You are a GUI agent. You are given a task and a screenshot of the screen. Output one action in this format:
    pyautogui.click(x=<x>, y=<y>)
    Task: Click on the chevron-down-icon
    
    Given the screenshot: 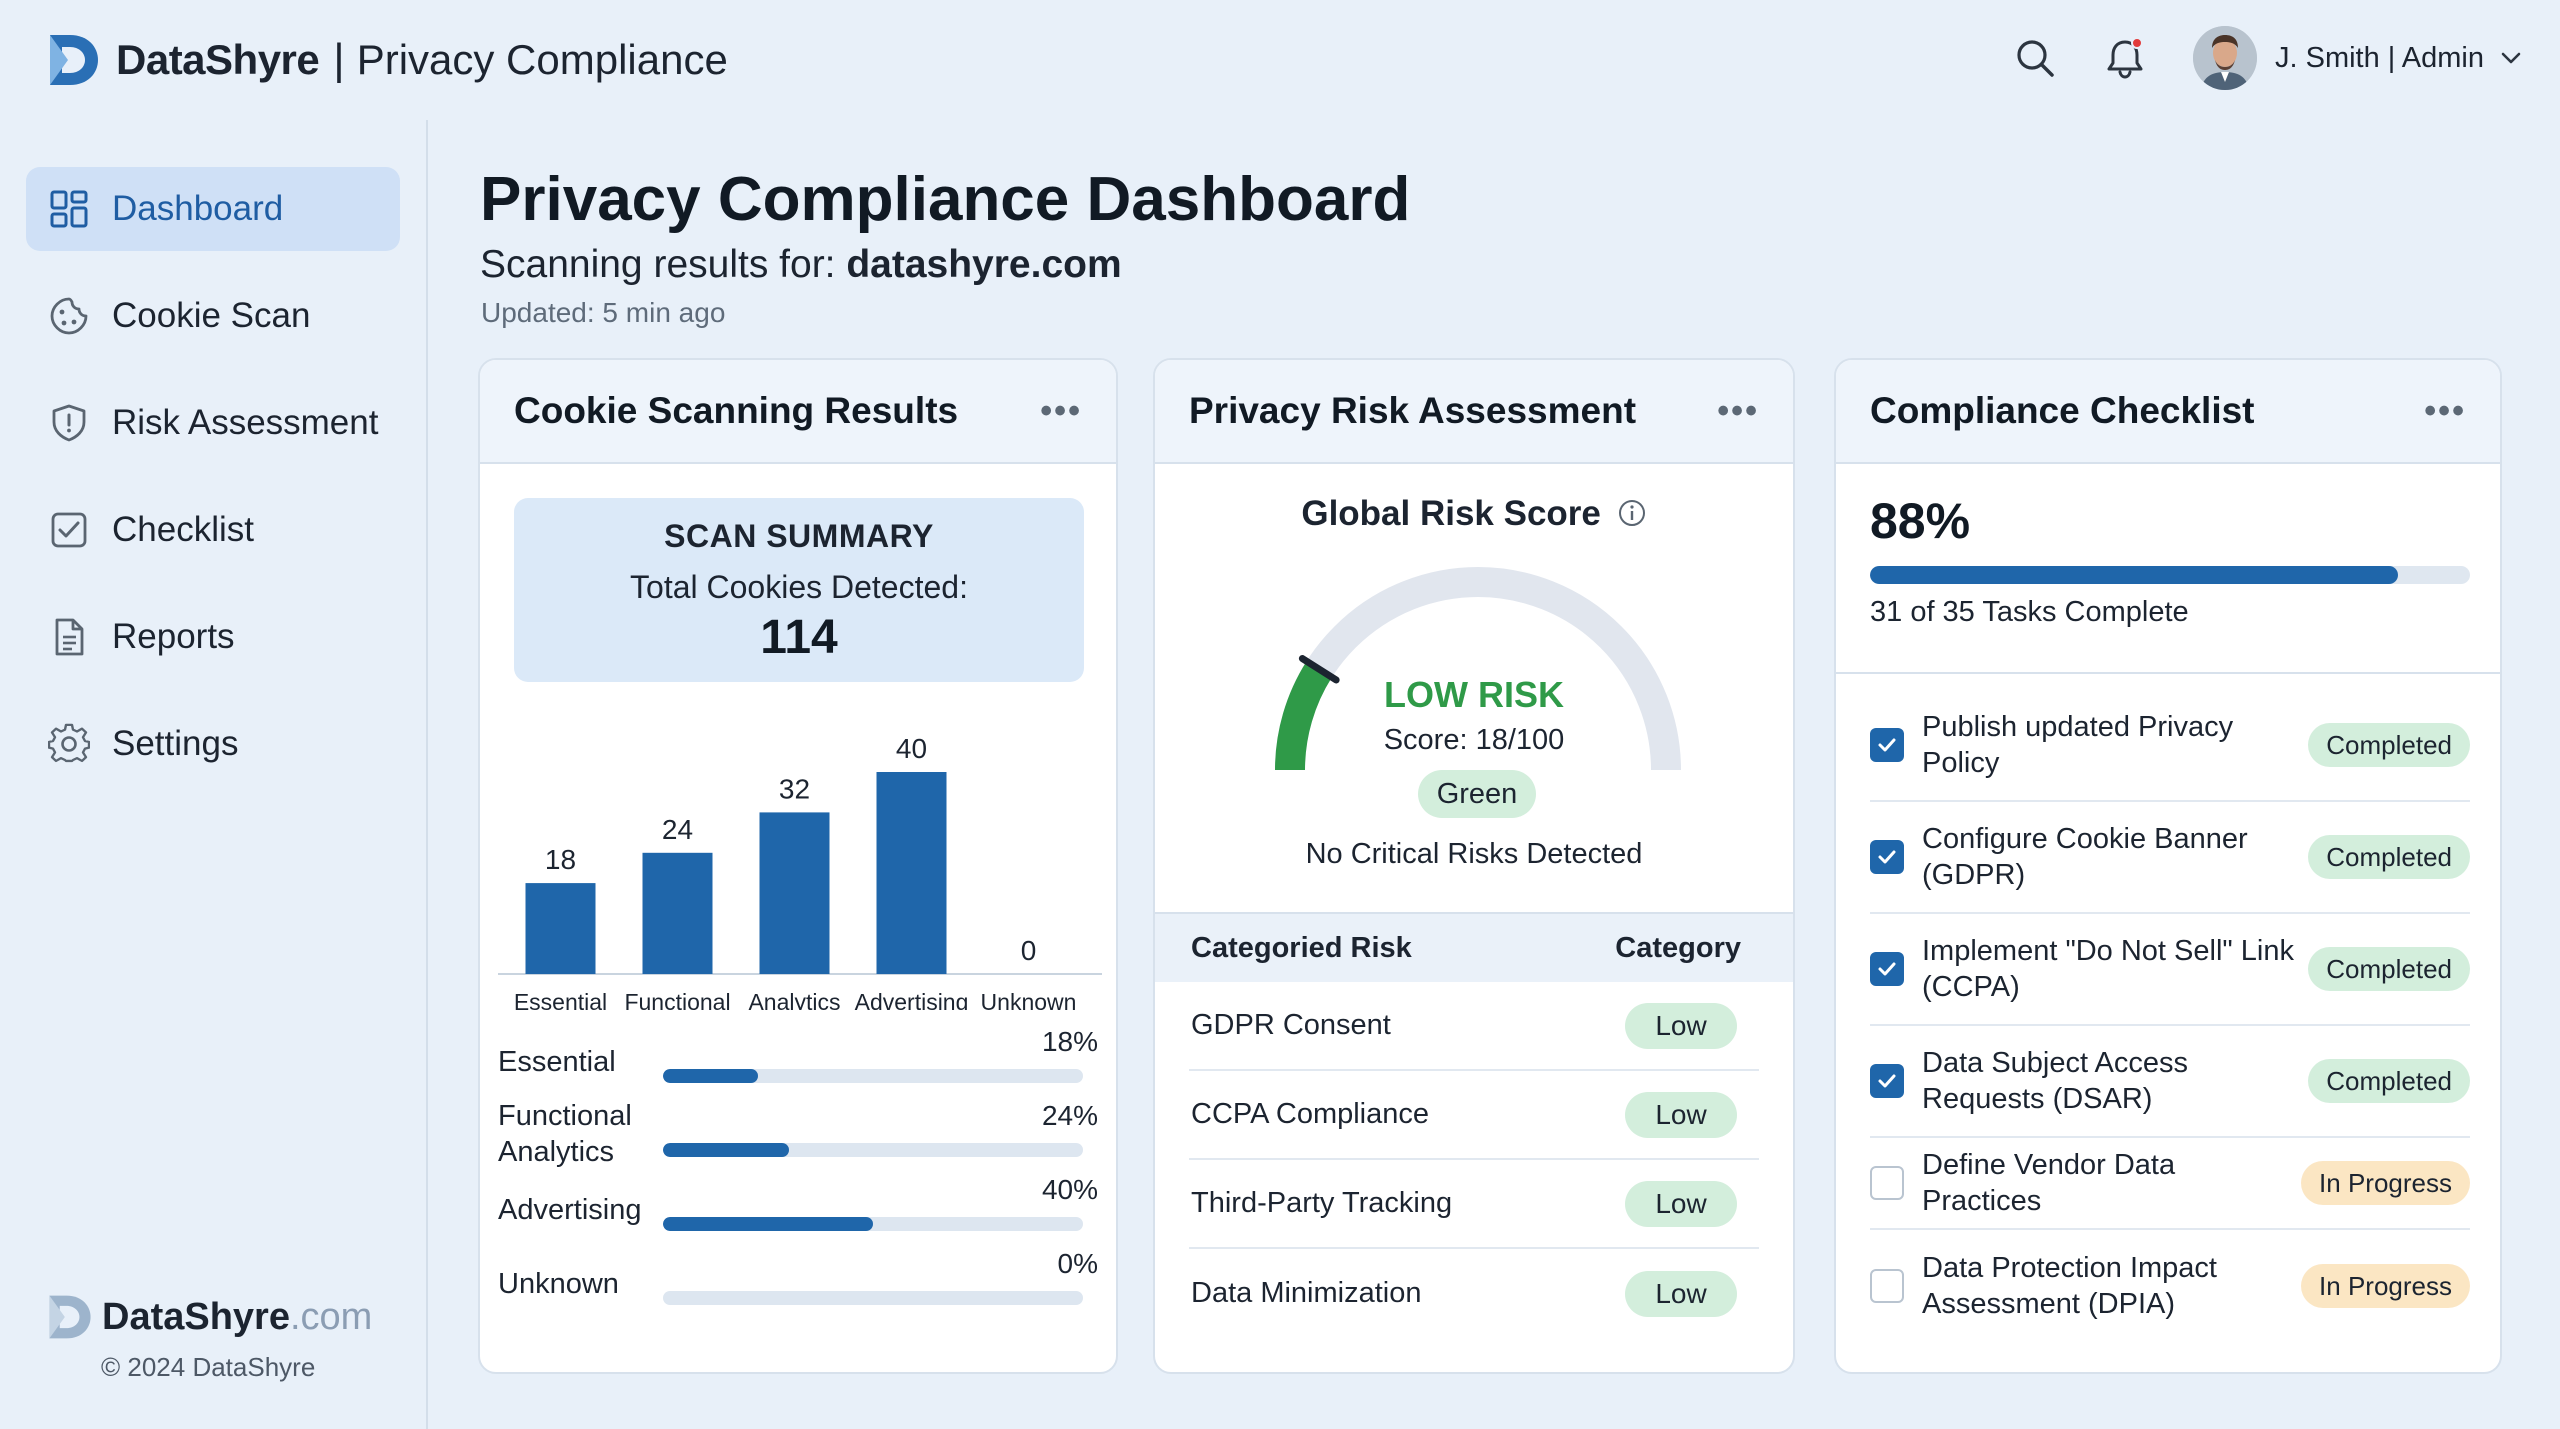 What is the action you would take?
    pyautogui.click(x=2511, y=58)
    